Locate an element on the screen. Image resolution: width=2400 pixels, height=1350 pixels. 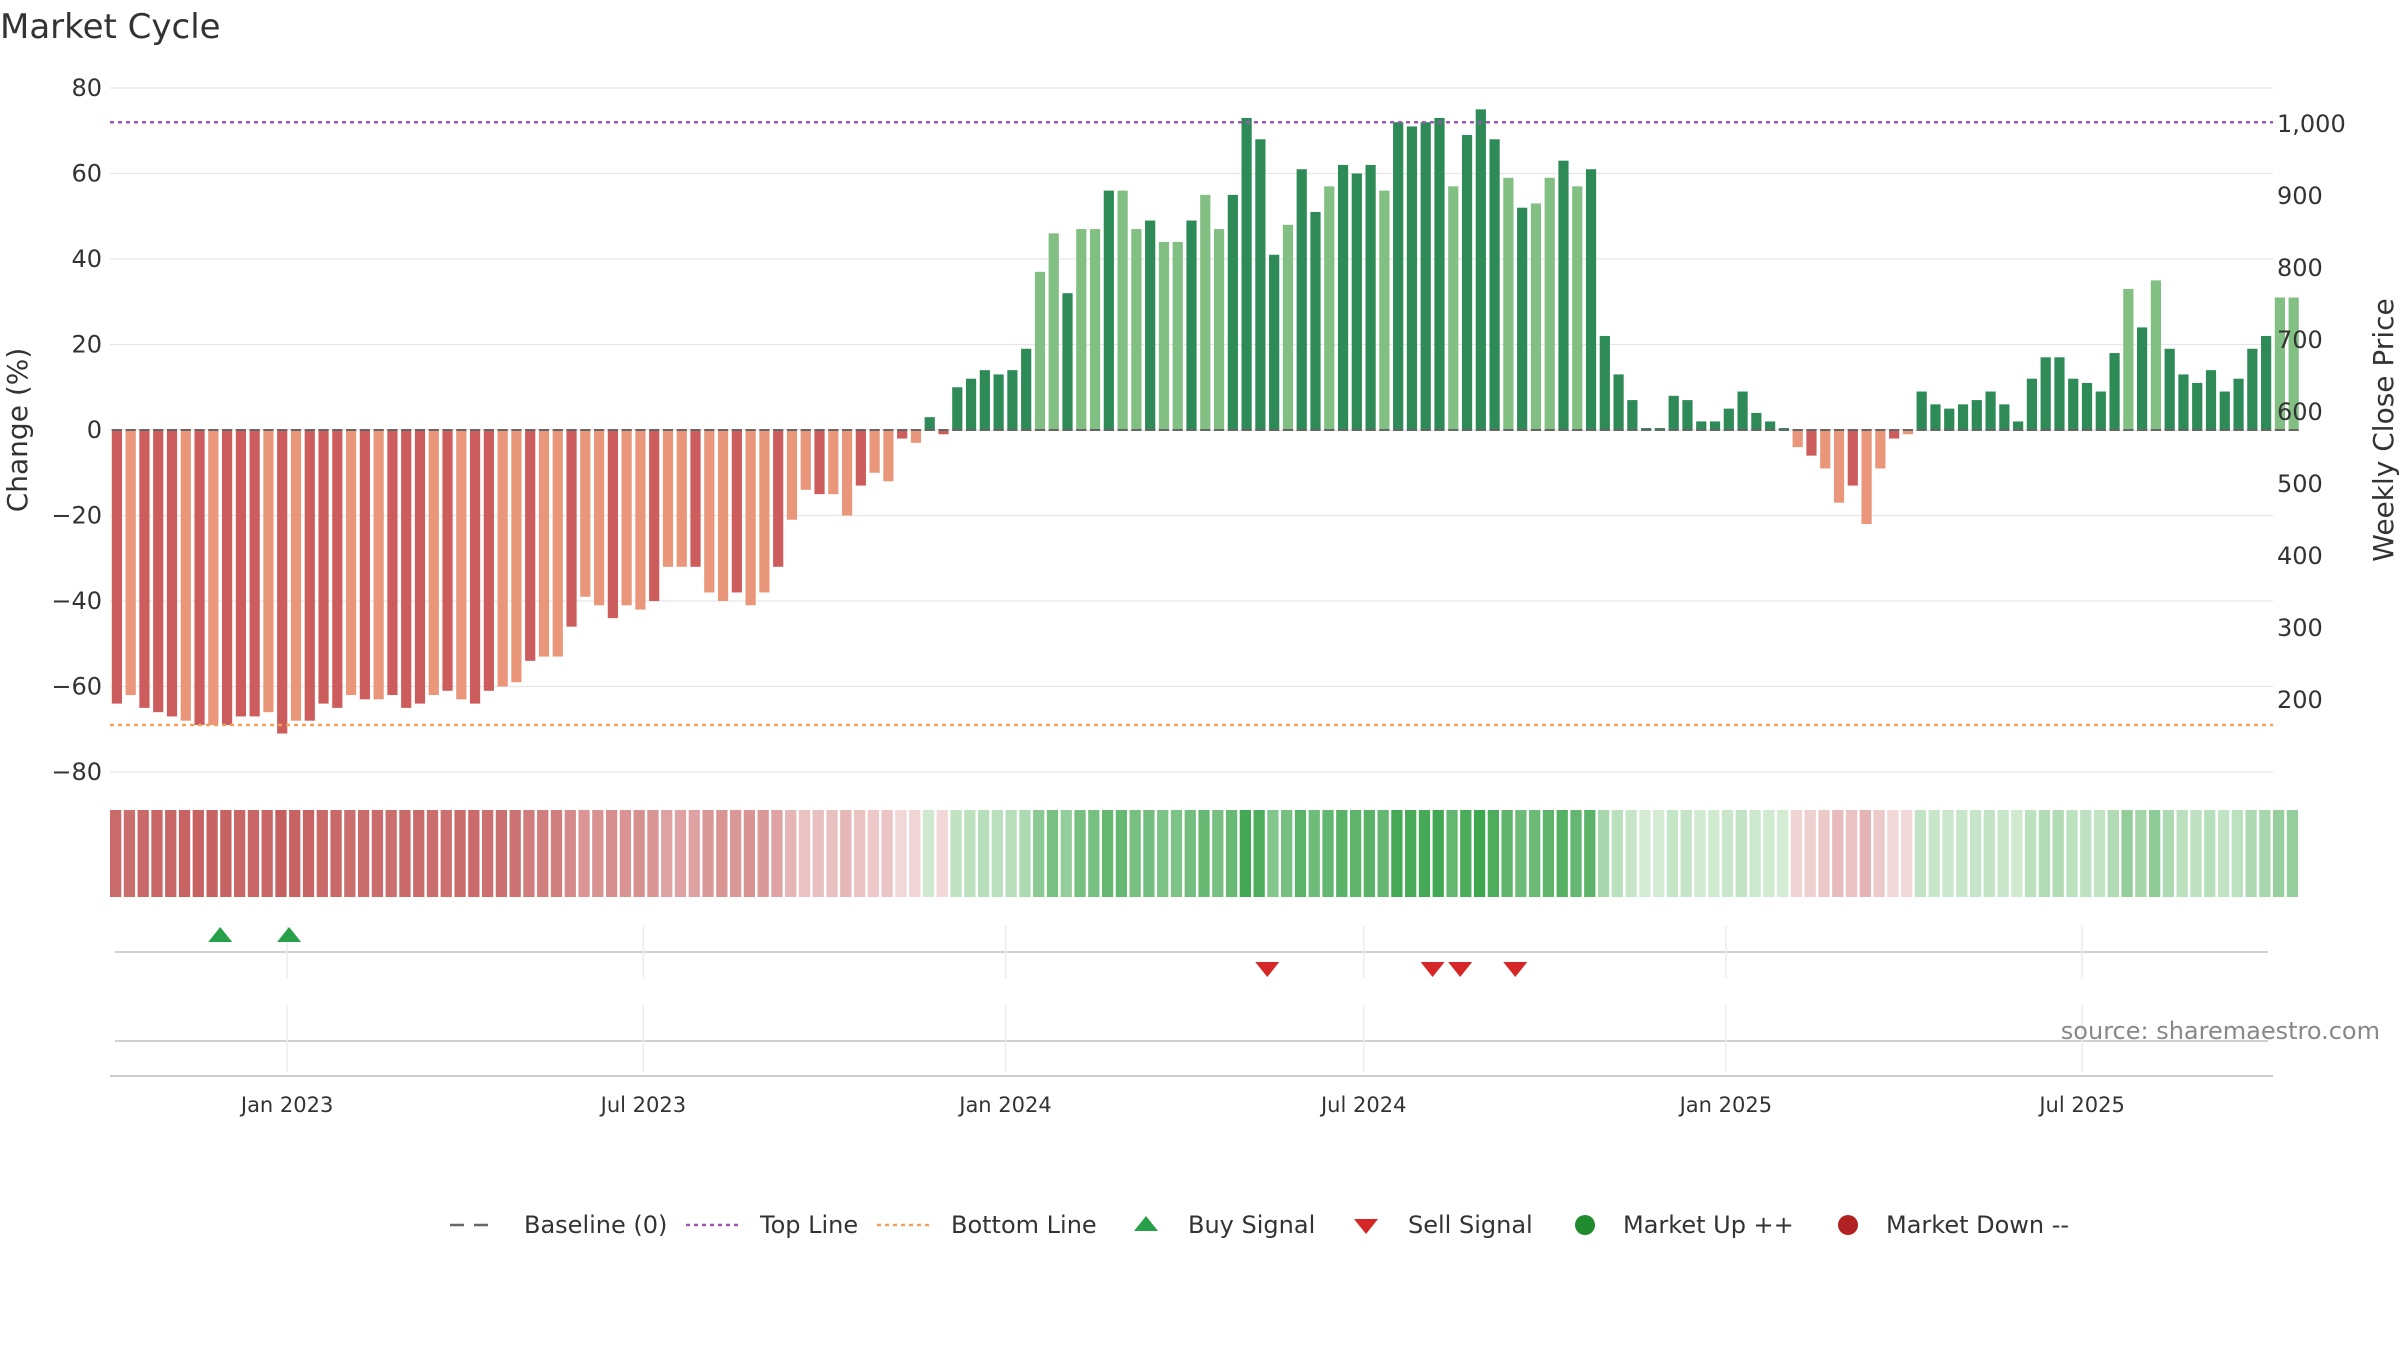
sell-signal-marker is located at coordinates (1432, 969).